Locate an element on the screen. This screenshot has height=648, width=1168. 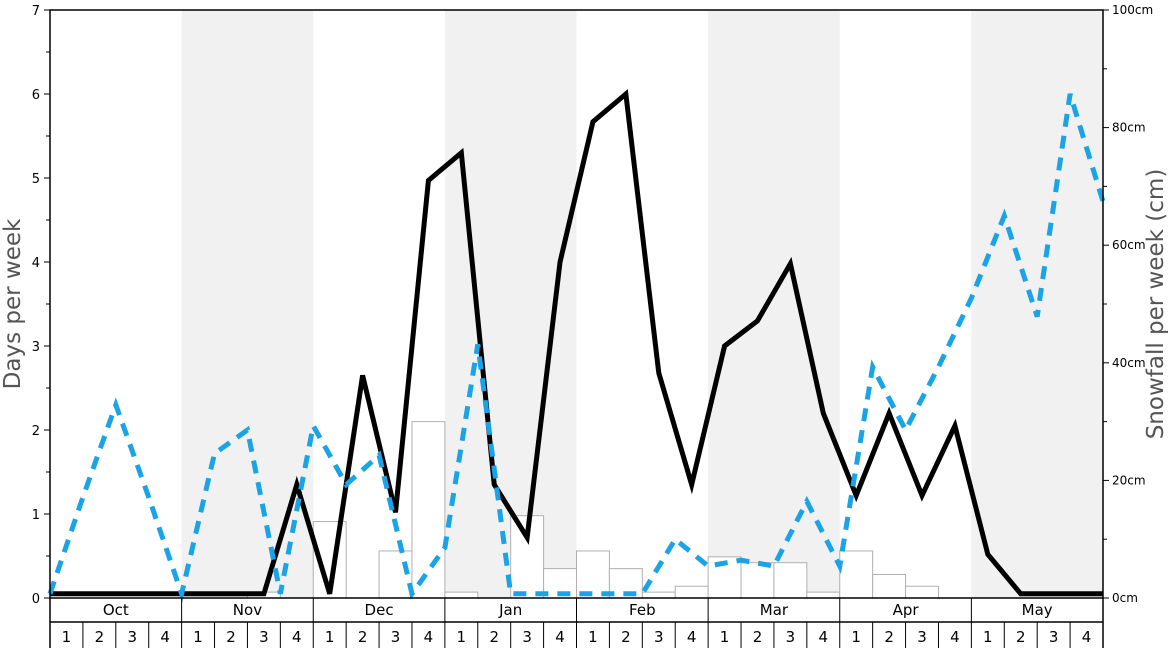
left-tick-label: 6 is located at coordinates (36, 95).